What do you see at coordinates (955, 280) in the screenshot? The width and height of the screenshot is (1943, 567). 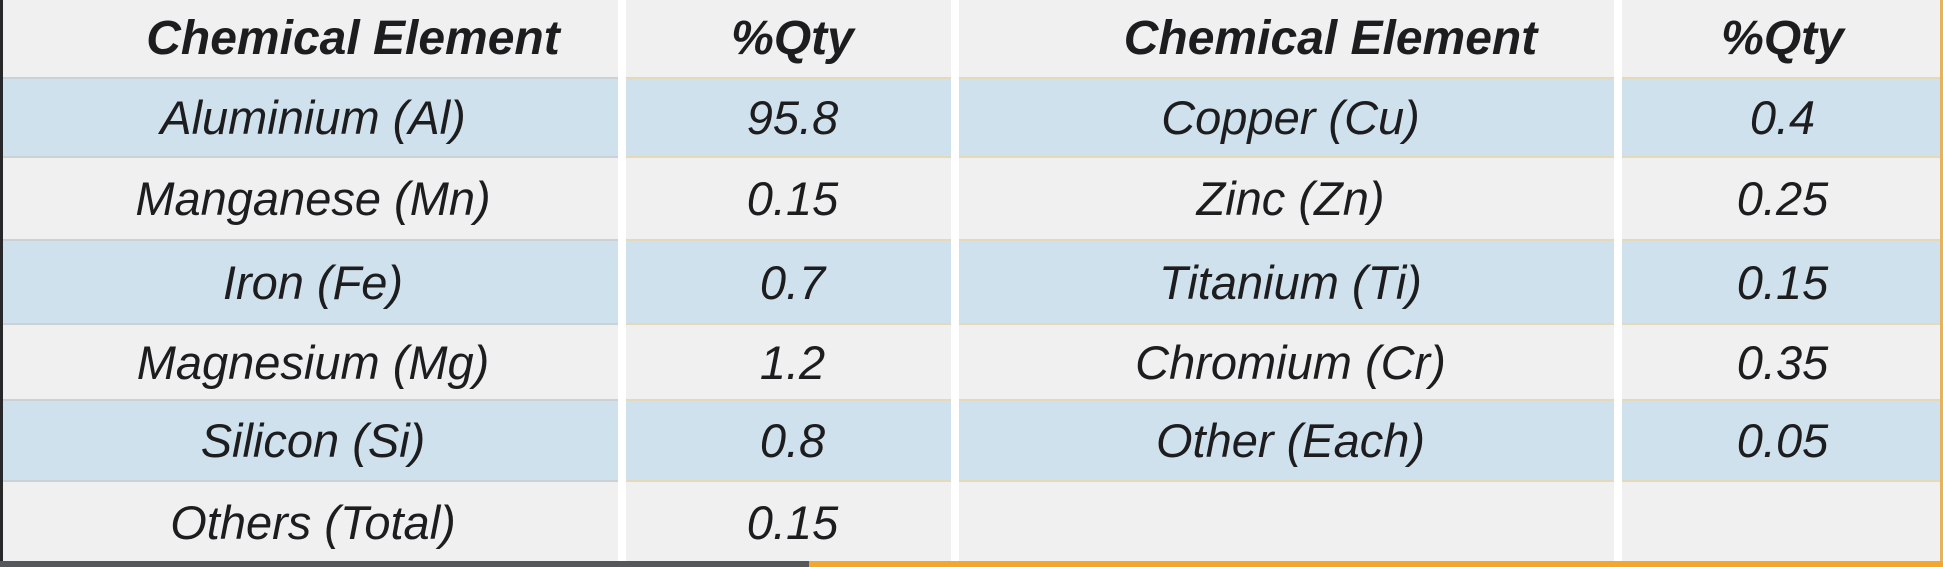 I see `table-divider` at bounding box center [955, 280].